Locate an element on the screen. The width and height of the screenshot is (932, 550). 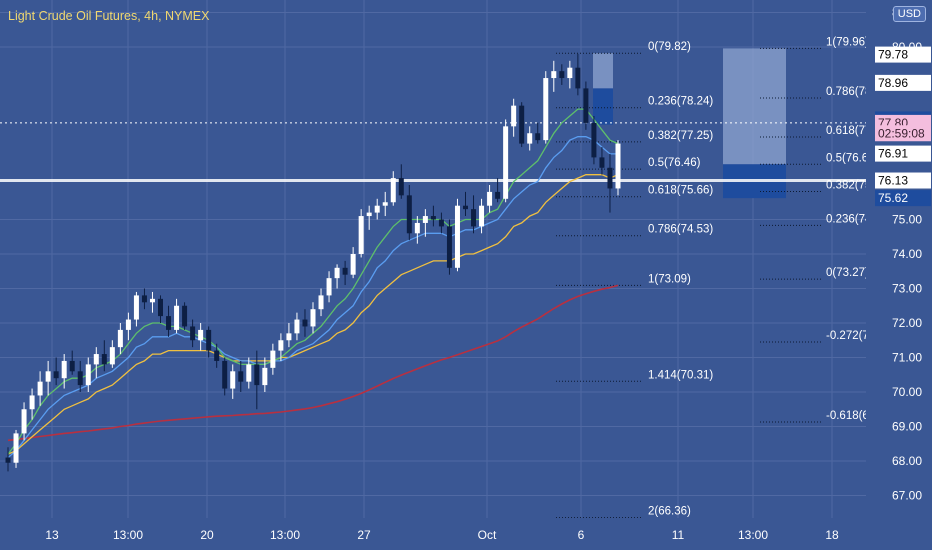
x-tick-label: 13:00 is located at coordinates (753, 535).